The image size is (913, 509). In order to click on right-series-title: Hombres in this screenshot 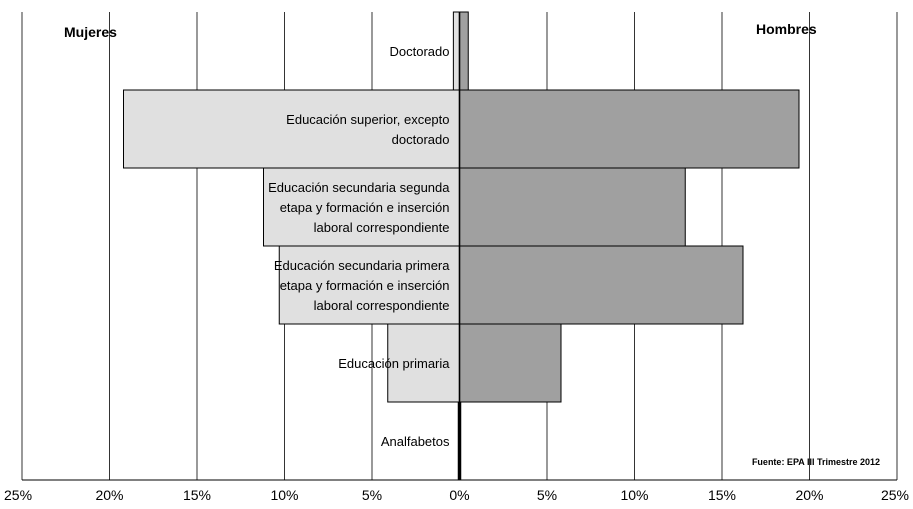, I will do `click(786, 29)`.